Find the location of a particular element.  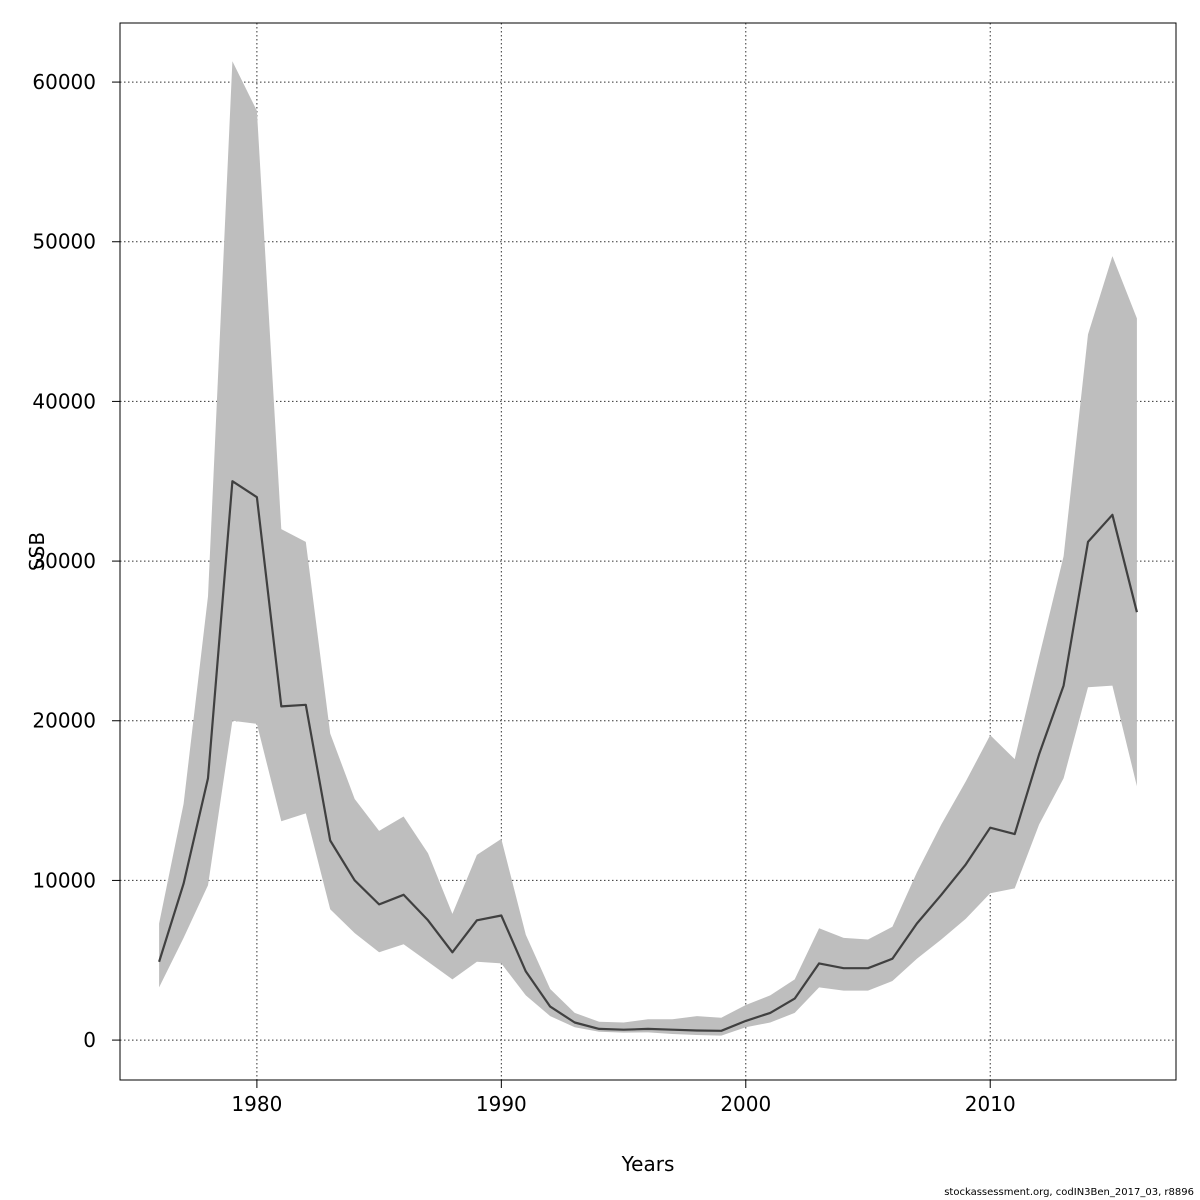

x-tick-label: 2000 is located at coordinates (745, 1104).